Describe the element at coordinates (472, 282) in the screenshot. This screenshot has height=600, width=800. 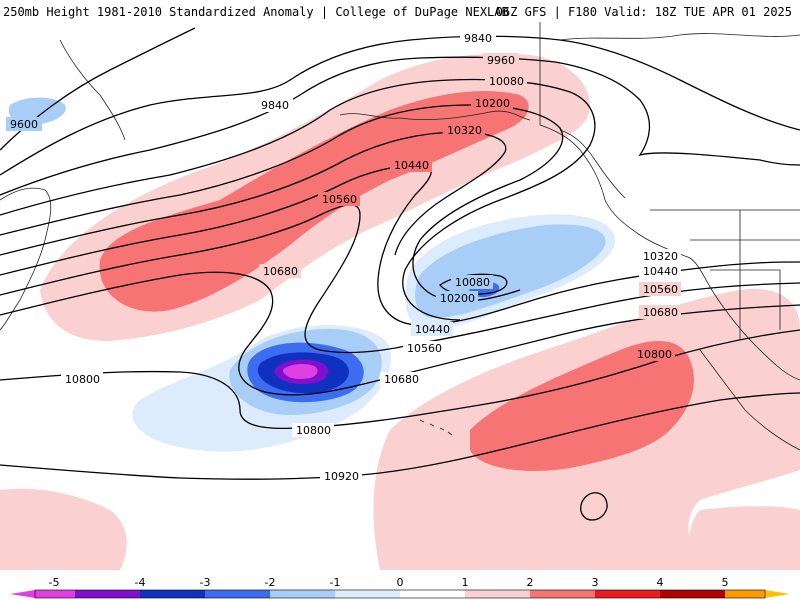
I see `contour-label-10080-low: 10080` at that location.